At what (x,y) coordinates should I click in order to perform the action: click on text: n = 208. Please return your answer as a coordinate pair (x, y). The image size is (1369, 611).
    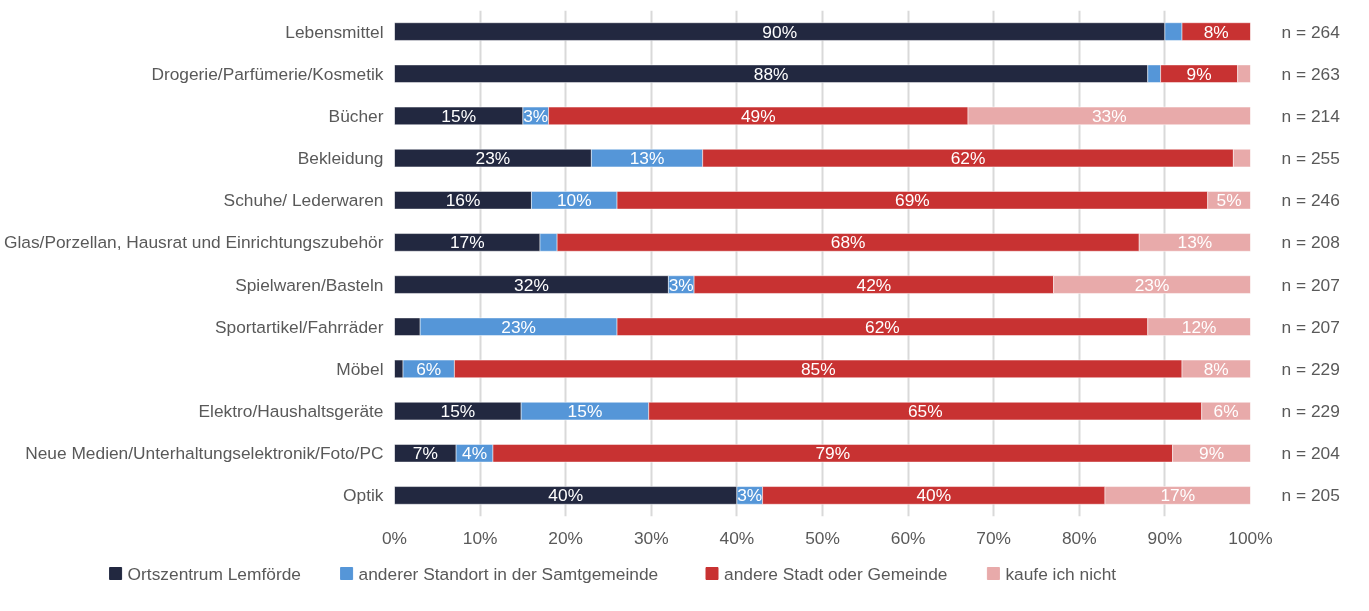
    Looking at the image, I should click on (1310, 242).